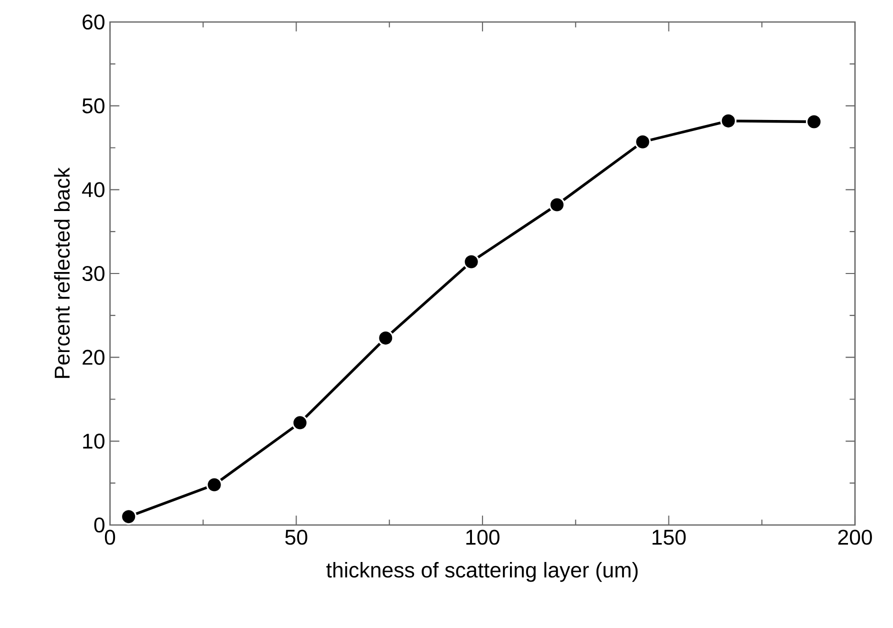 The image size is (893, 628). Describe the element at coordinates (483, 537) in the screenshot. I see `x-tick-label: 100` at that location.